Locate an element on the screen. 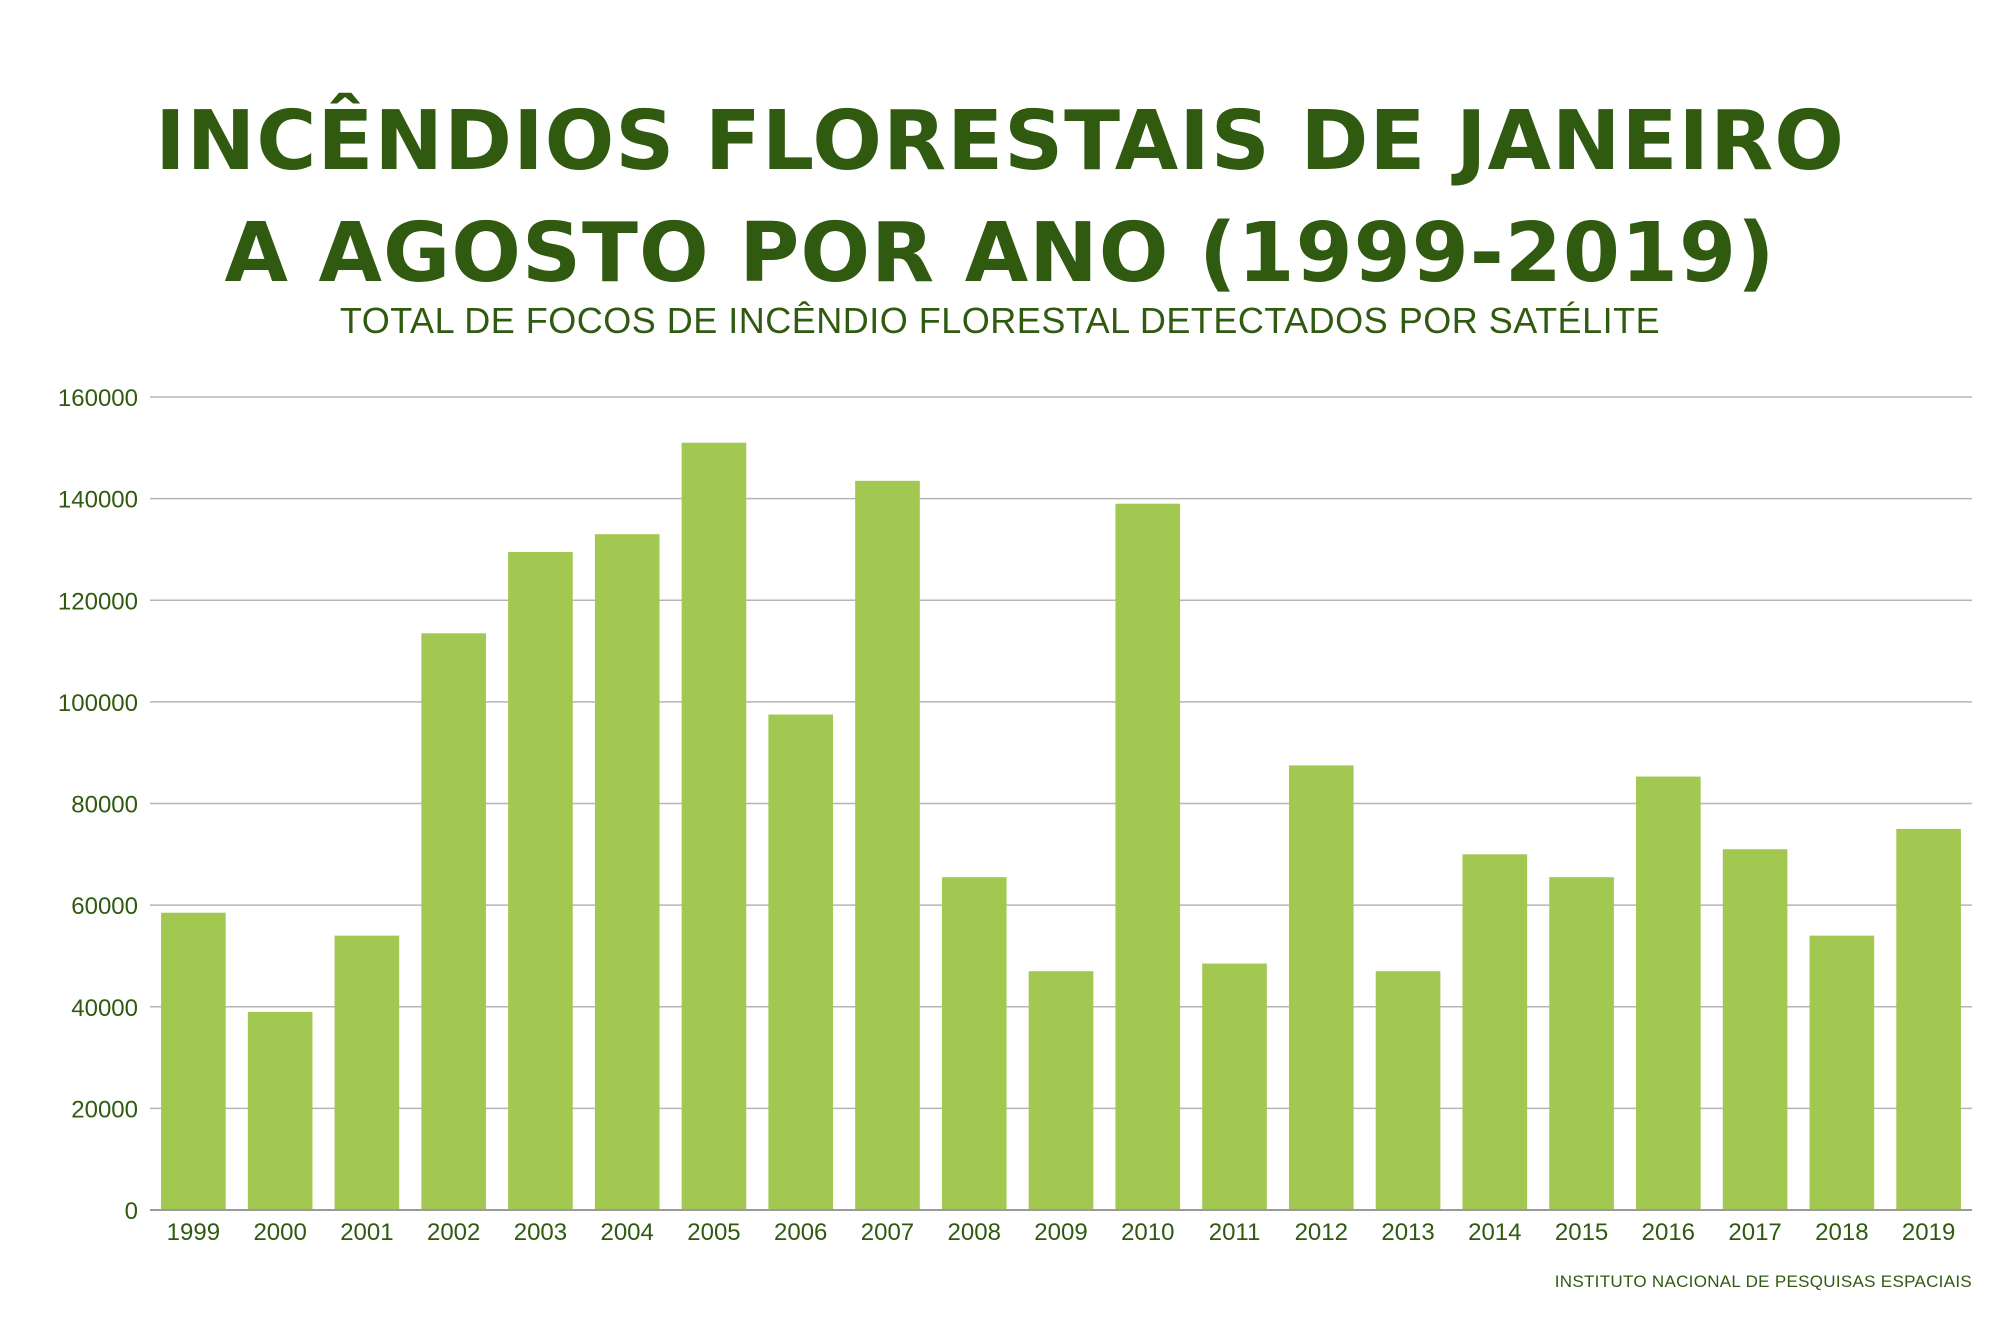 The image size is (2000, 1333). bar-2002 is located at coordinates (453, 921).